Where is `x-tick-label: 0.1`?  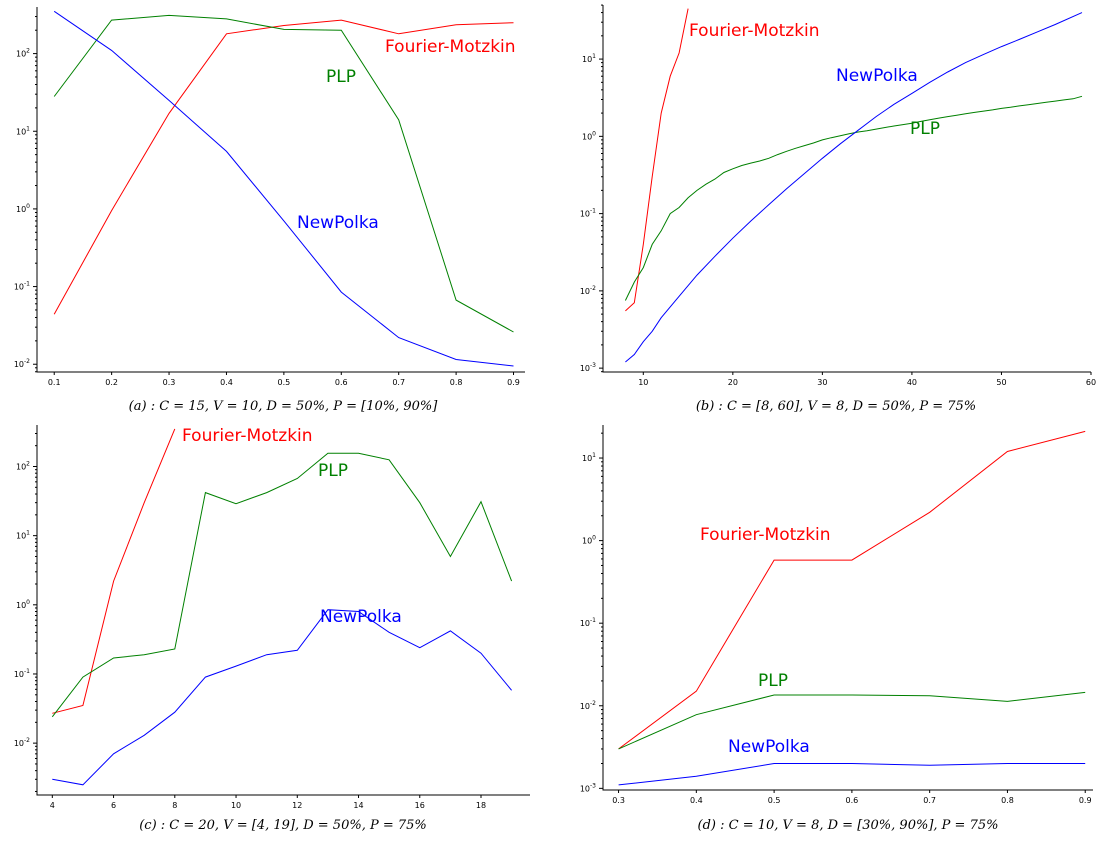
x-tick-label: 0.1 is located at coordinates (54, 382).